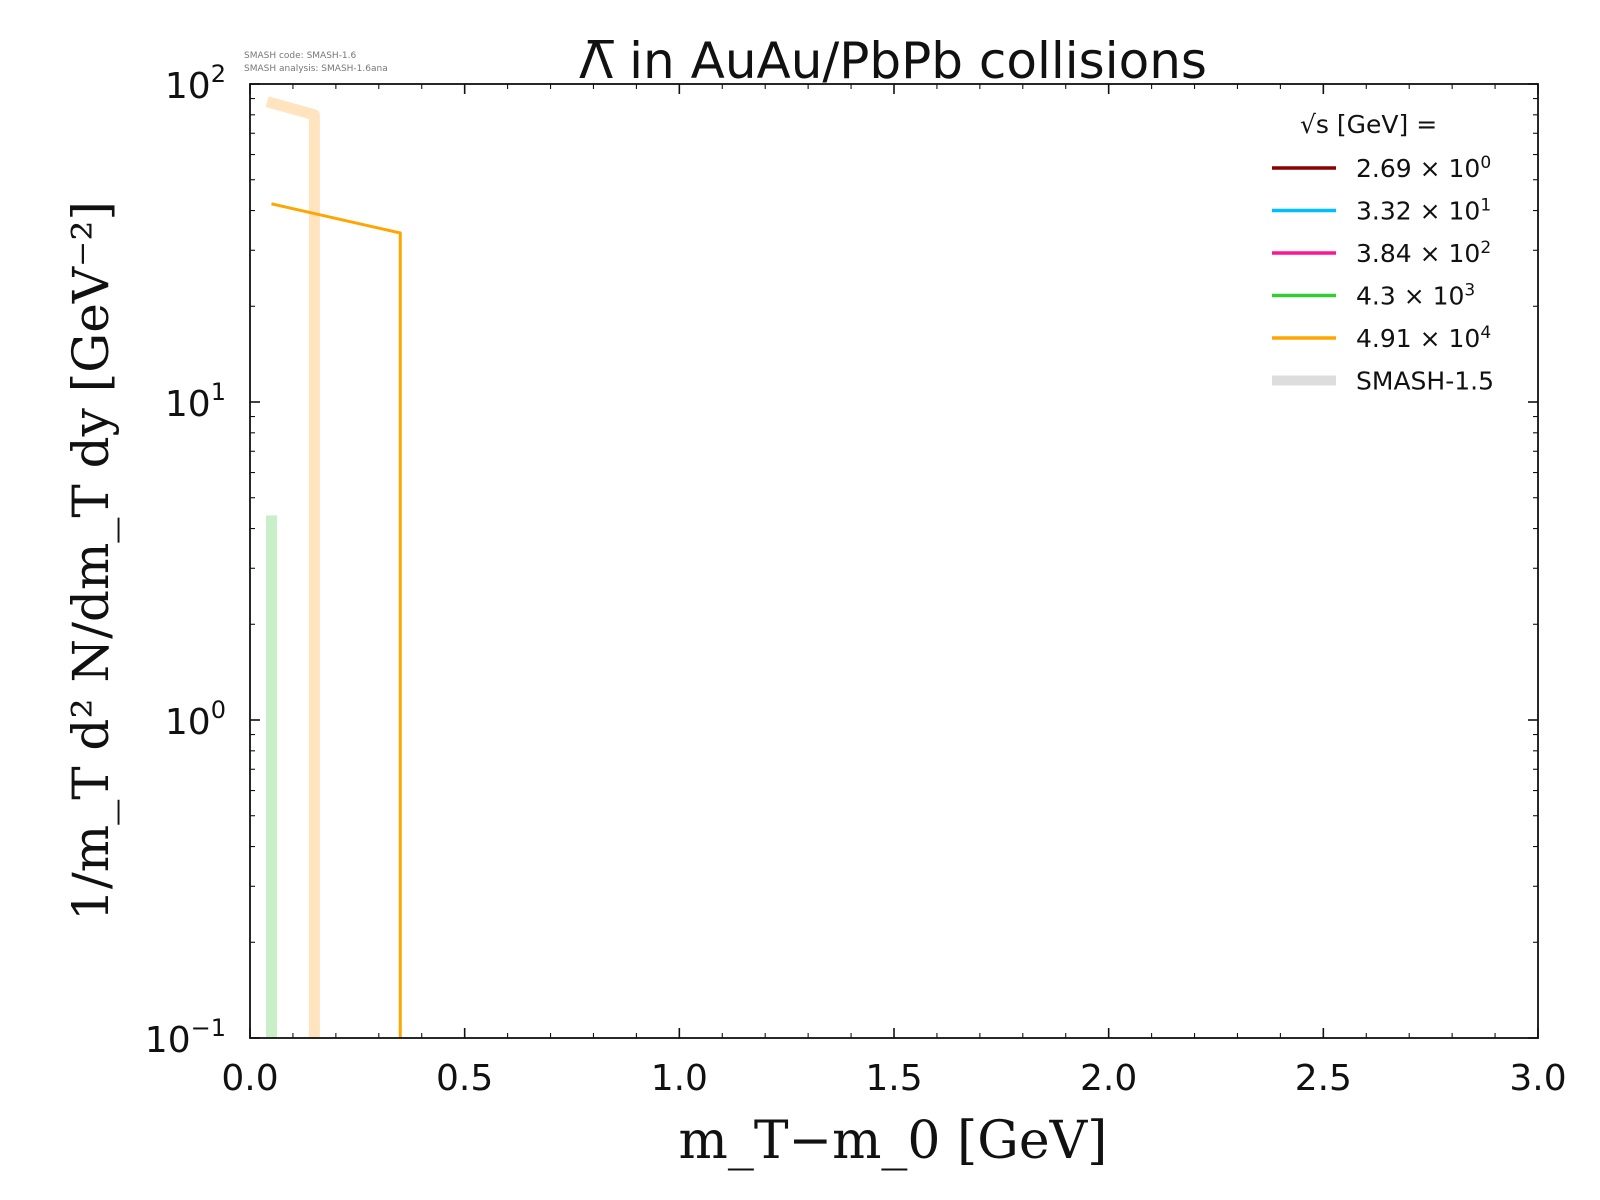  I want to click on x-tick-label: 0.5, so click(464, 1078).